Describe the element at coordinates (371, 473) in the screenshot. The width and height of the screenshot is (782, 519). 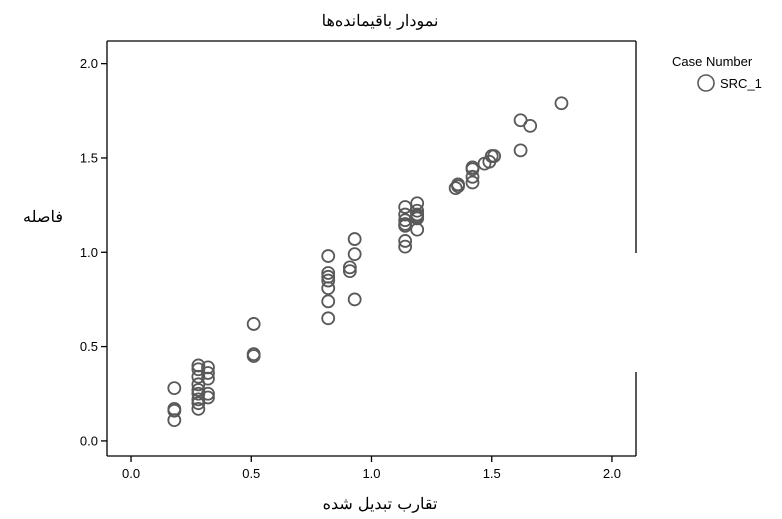
I see `x-tick-label: 1.0` at that location.